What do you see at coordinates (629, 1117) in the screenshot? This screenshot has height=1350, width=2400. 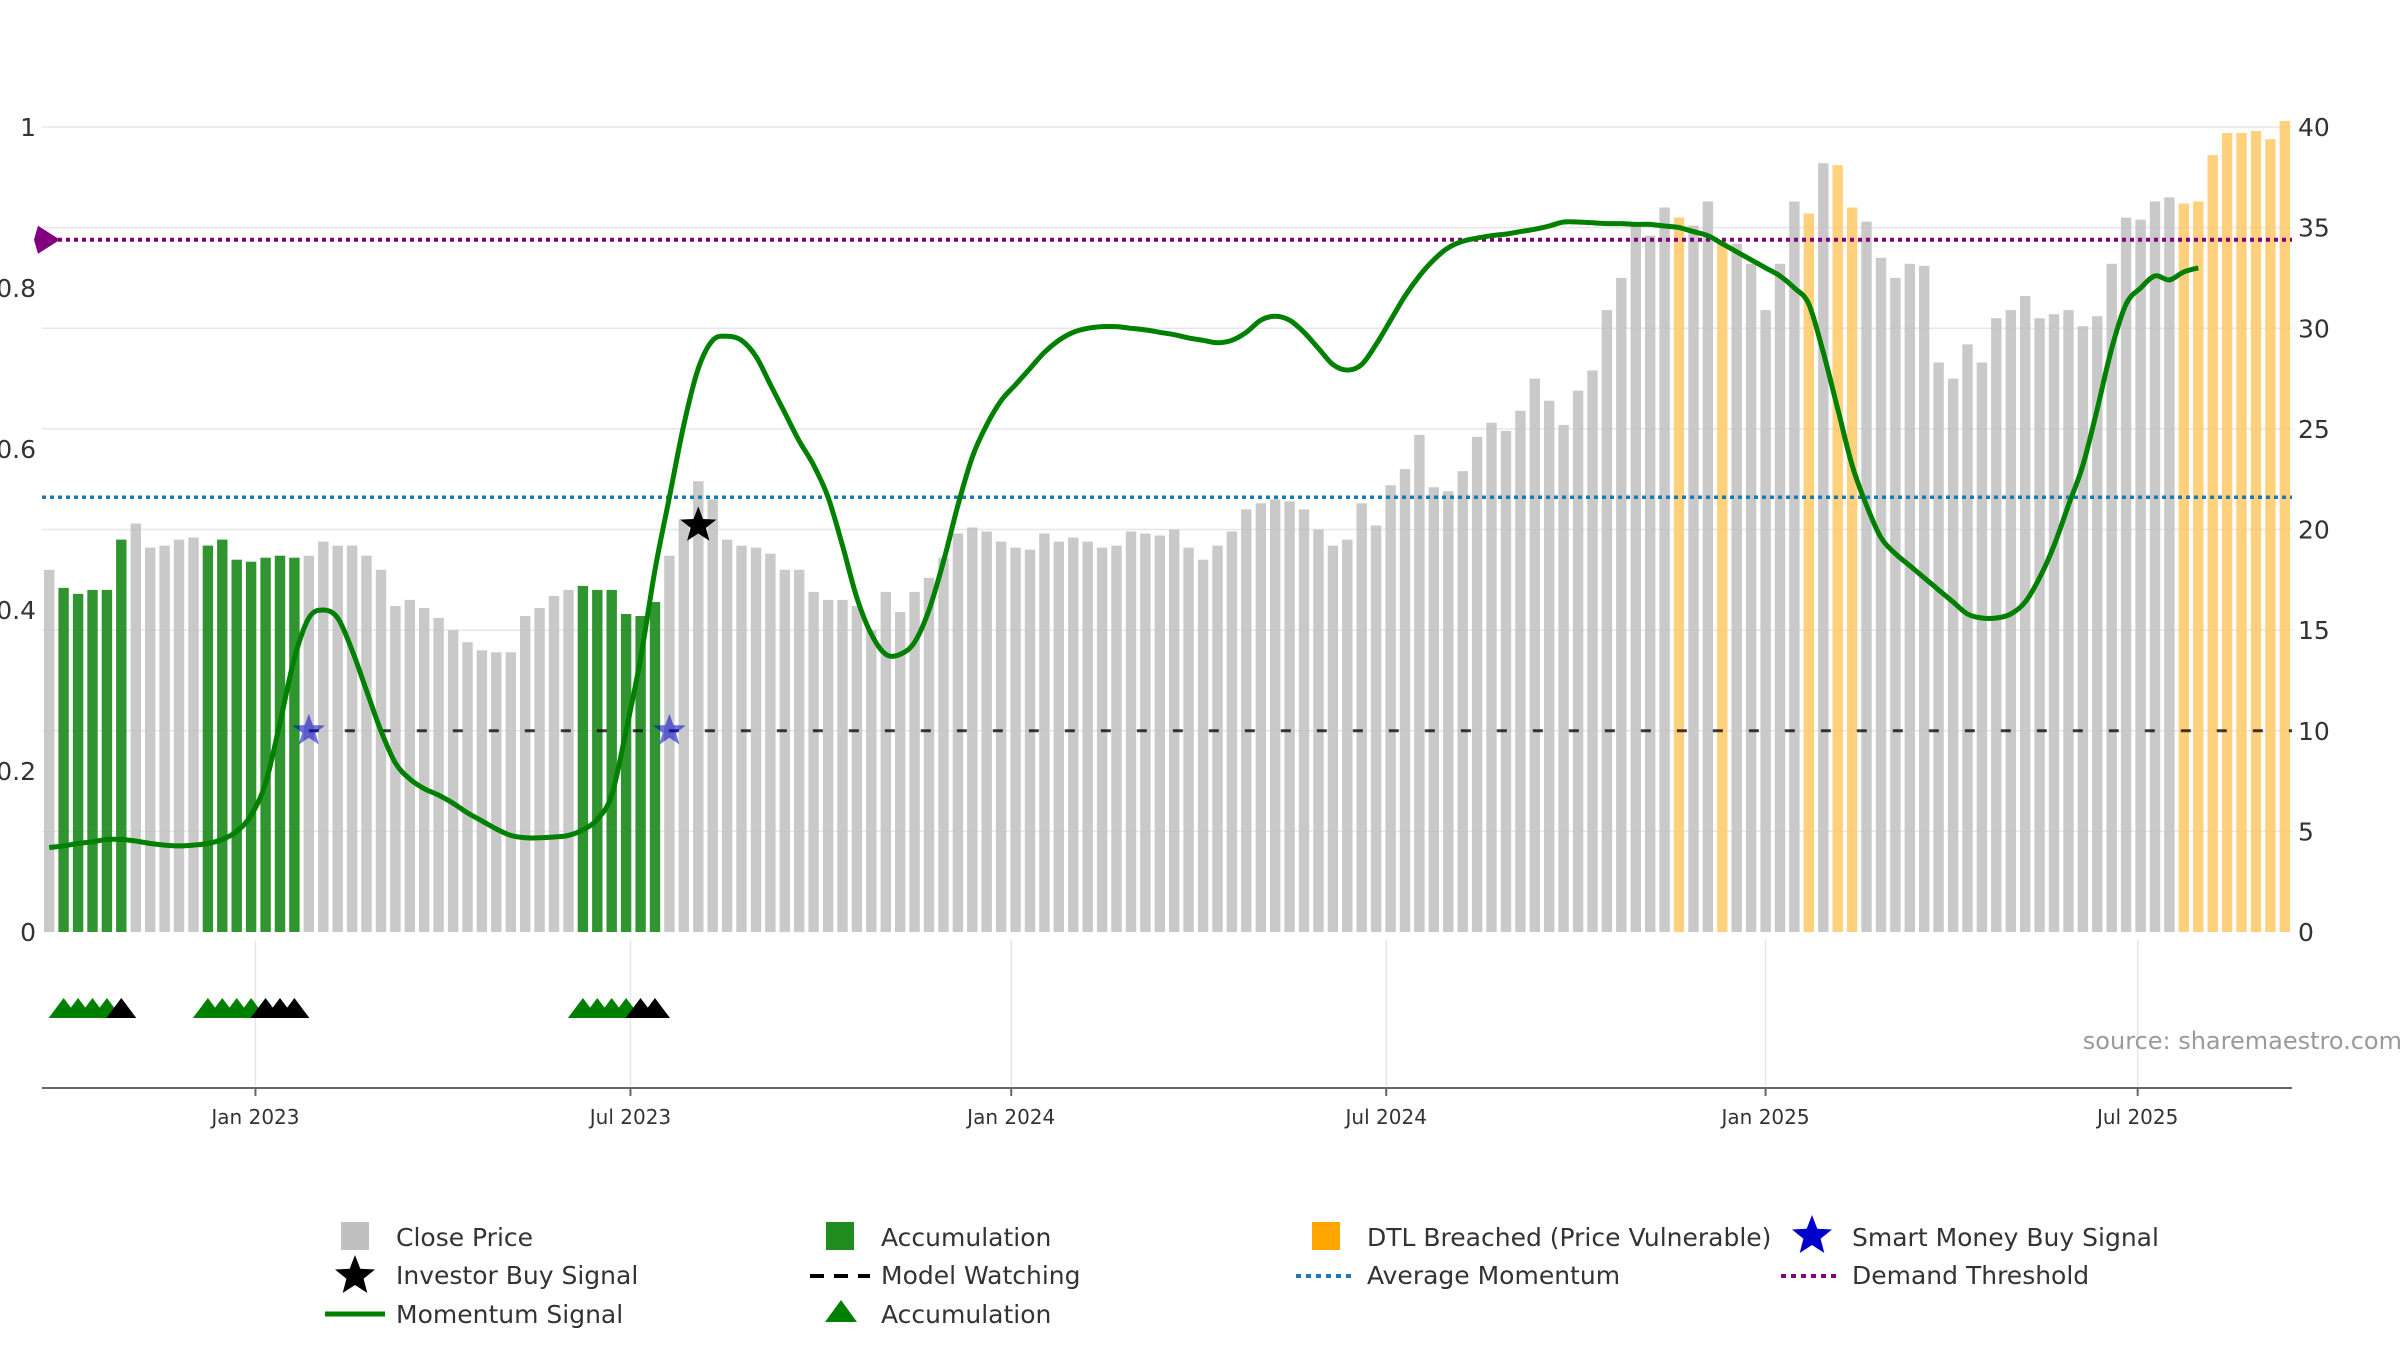 I see `x-tick-label: Jul 2023` at bounding box center [629, 1117].